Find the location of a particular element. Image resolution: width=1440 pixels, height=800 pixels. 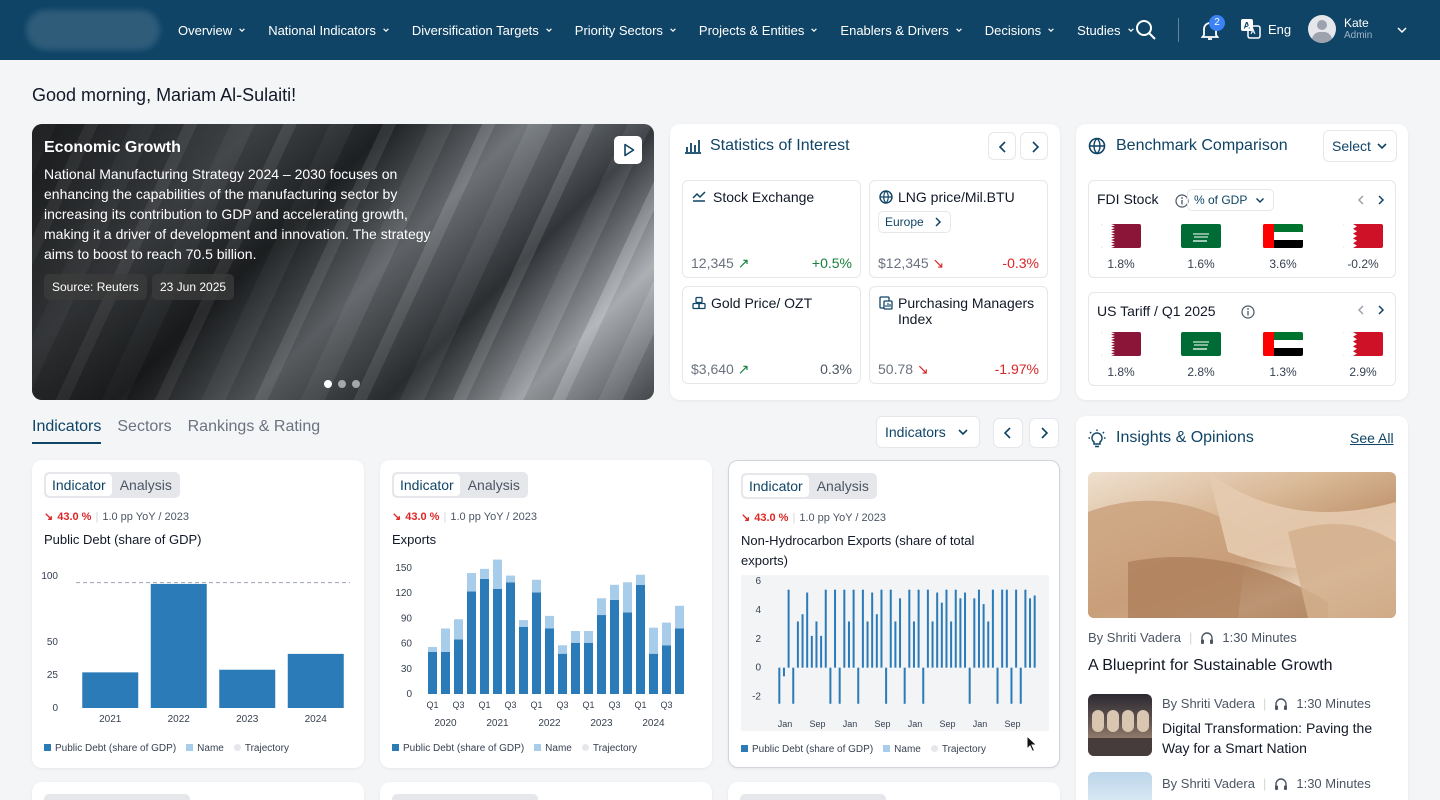

info-icon is located at coordinates (1248, 312).